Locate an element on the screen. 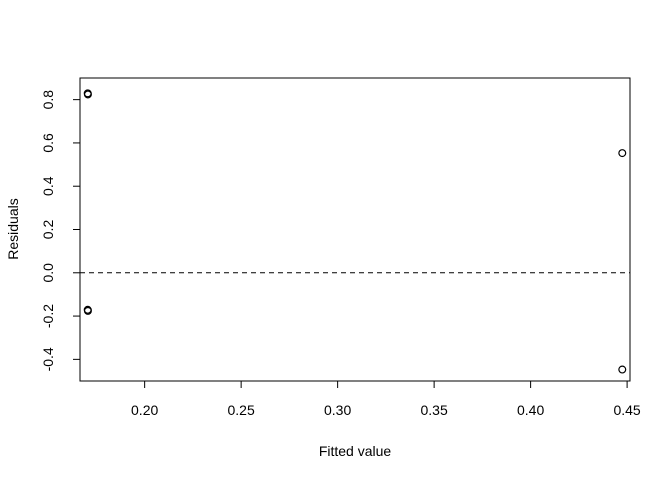 This screenshot has width=672, height=480. y-tick-label: 0.2 is located at coordinates (48, 230).